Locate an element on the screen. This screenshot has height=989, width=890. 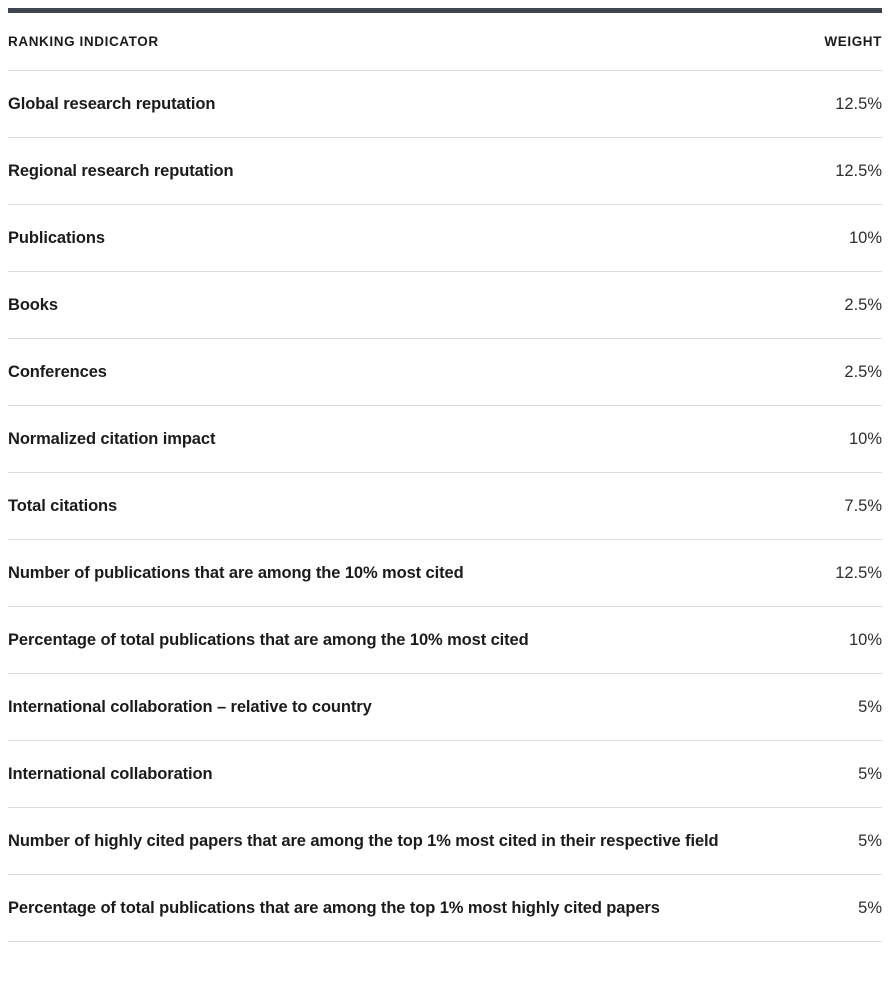
table-row: Conferences 2.5% is located at coordinates (445, 372).